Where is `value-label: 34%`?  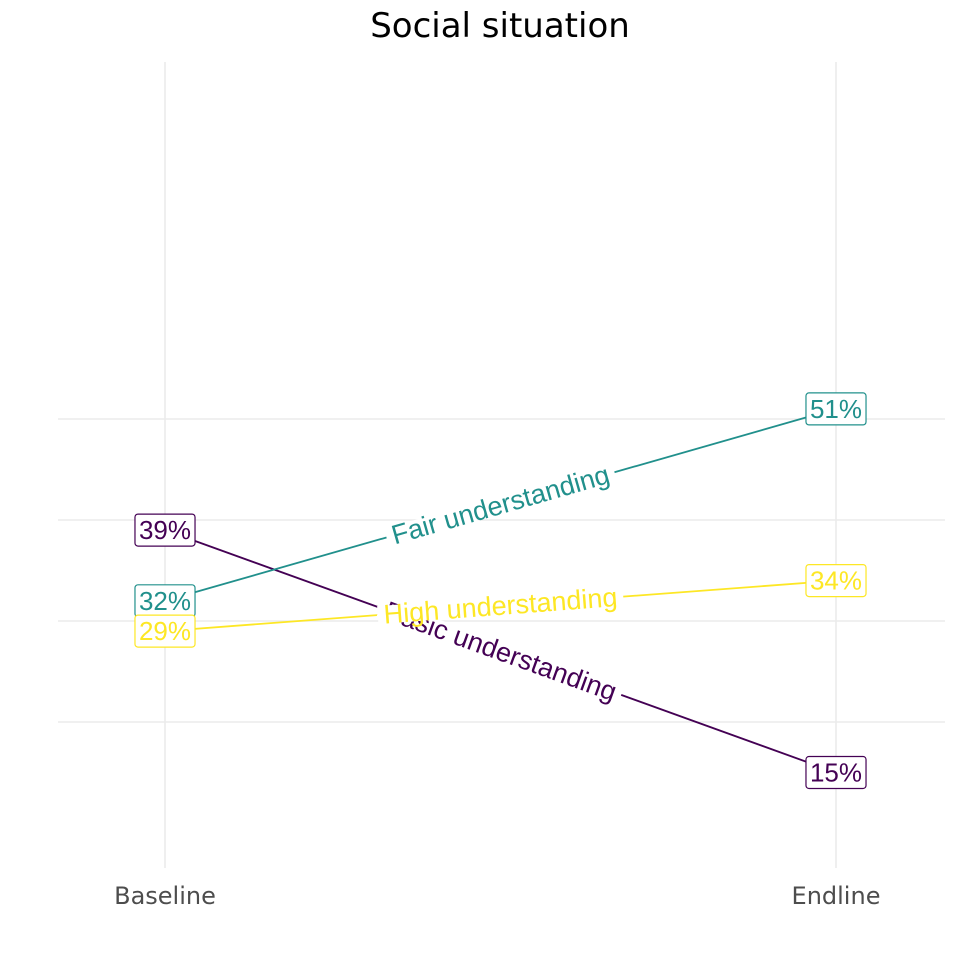 value-label: 34% is located at coordinates (836, 581).